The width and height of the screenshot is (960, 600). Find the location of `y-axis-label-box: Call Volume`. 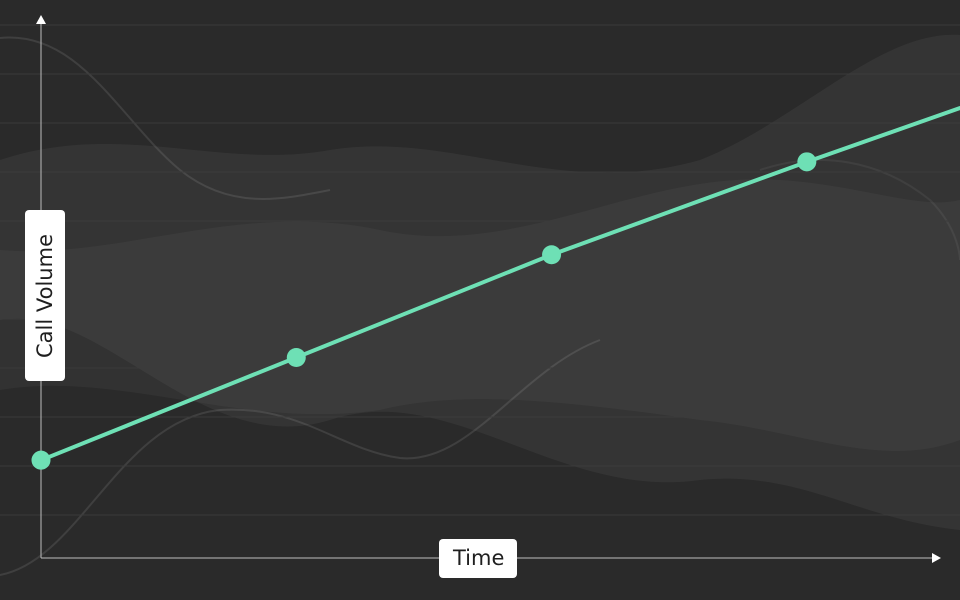

y-axis-label-box: Call Volume is located at coordinates (45, 295).